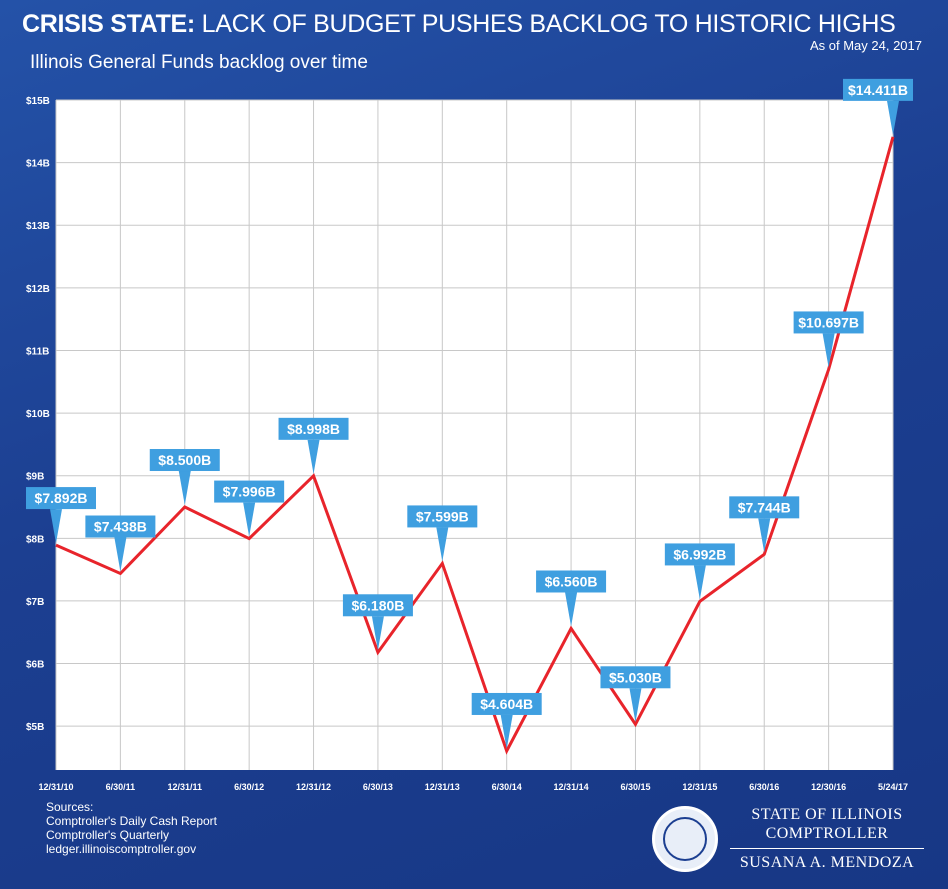 Image resolution: width=948 pixels, height=889 pixels. What do you see at coordinates (37, 351) in the screenshot?
I see `y-tick-label: $11B` at bounding box center [37, 351].